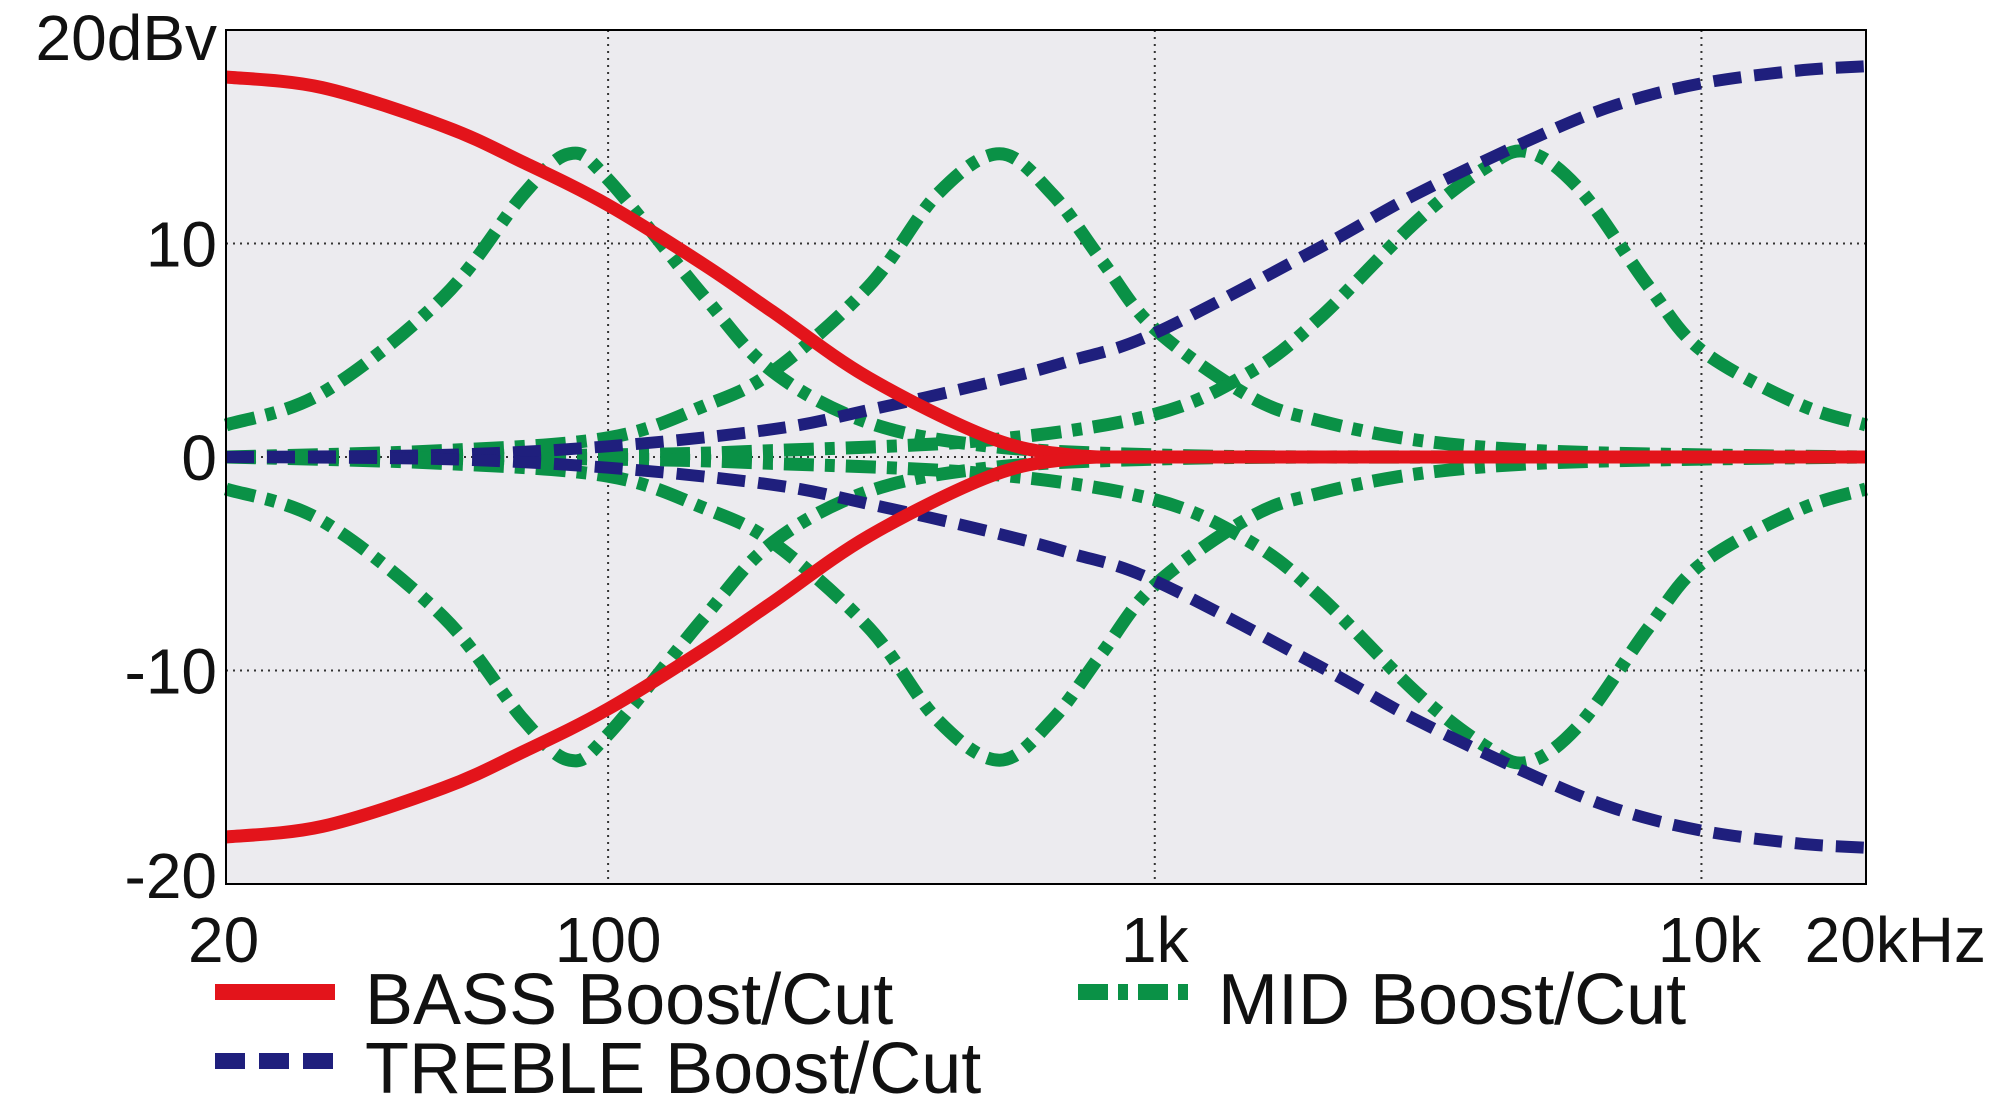 The width and height of the screenshot is (1993, 1096). What do you see at coordinates (199, 458) in the screenshot?
I see `y-tick-label: 0` at bounding box center [199, 458].